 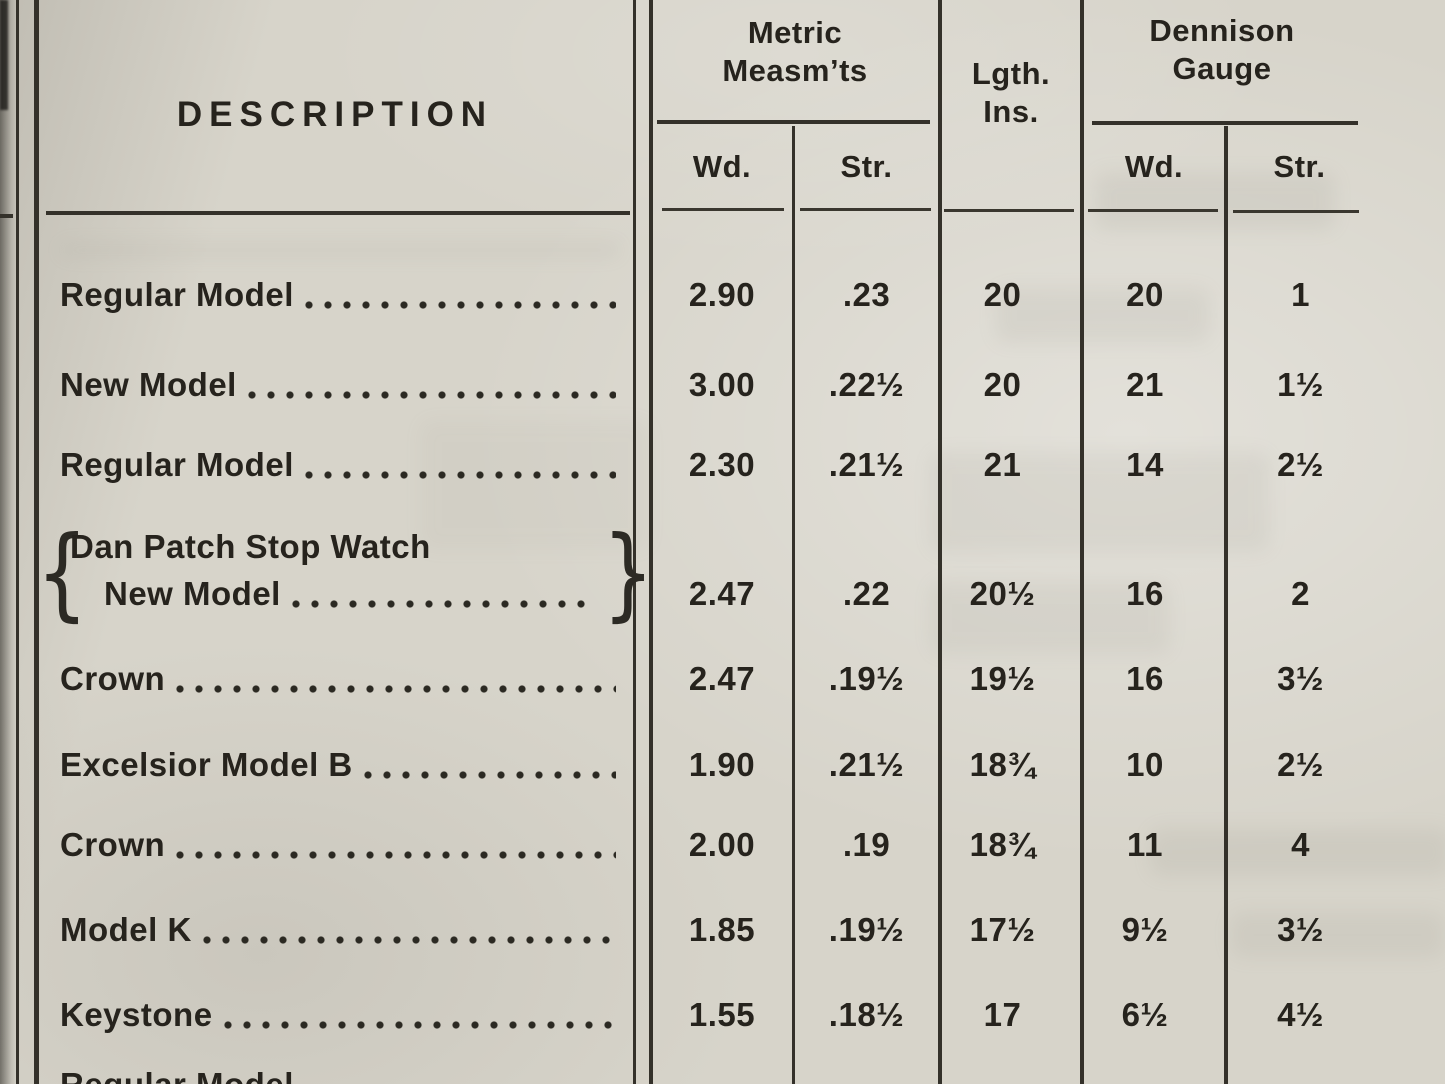 What do you see at coordinates (1082, 542) in the screenshot?
I see `length-column-right-border` at bounding box center [1082, 542].